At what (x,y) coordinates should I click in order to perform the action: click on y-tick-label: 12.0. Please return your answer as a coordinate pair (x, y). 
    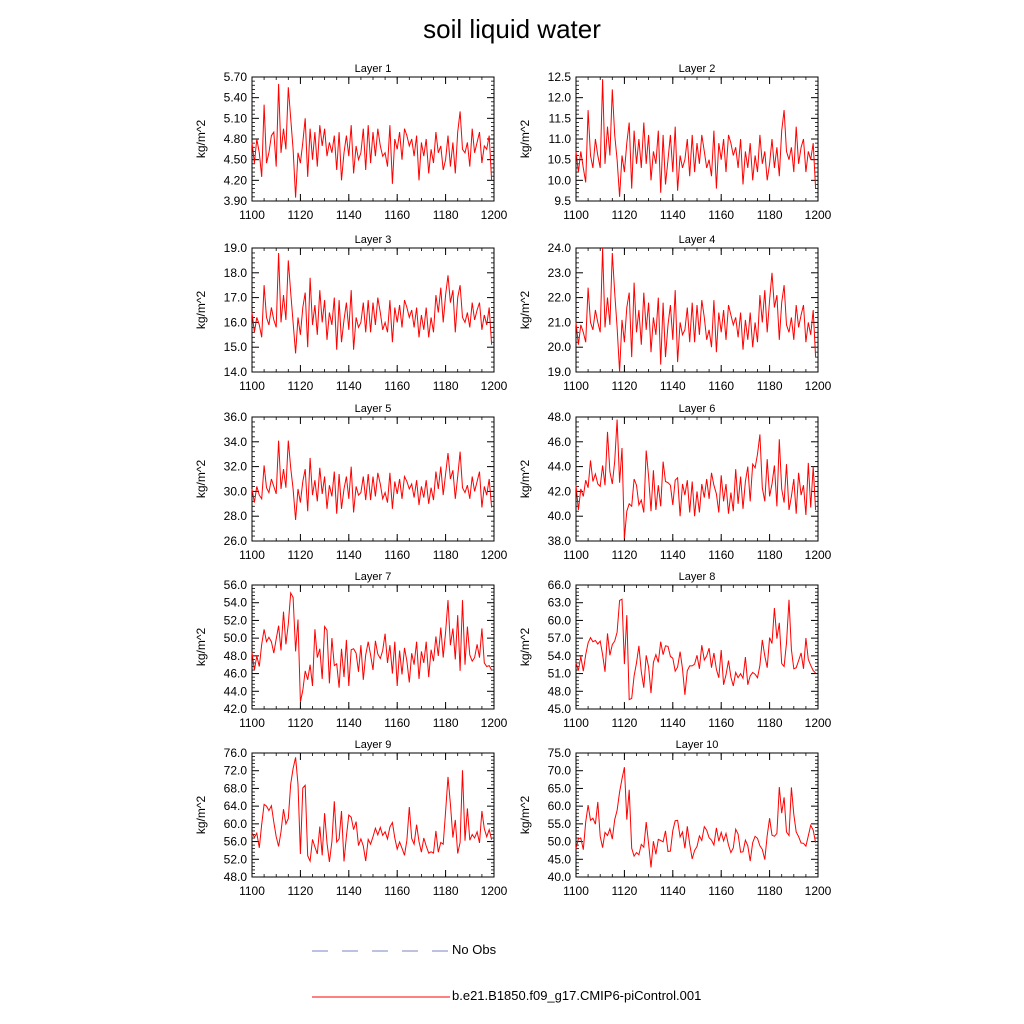
    Looking at the image, I should click on (560, 98).